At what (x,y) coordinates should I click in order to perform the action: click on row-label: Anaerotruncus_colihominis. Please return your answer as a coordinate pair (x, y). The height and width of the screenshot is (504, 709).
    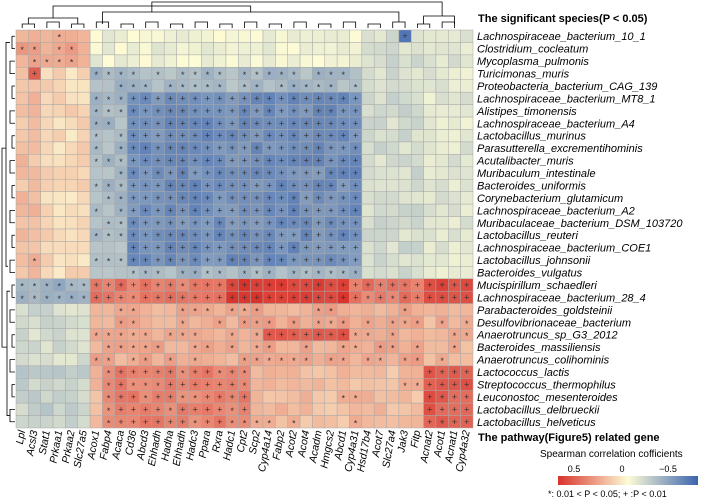
    Looking at the image, I should click on (543, 361).